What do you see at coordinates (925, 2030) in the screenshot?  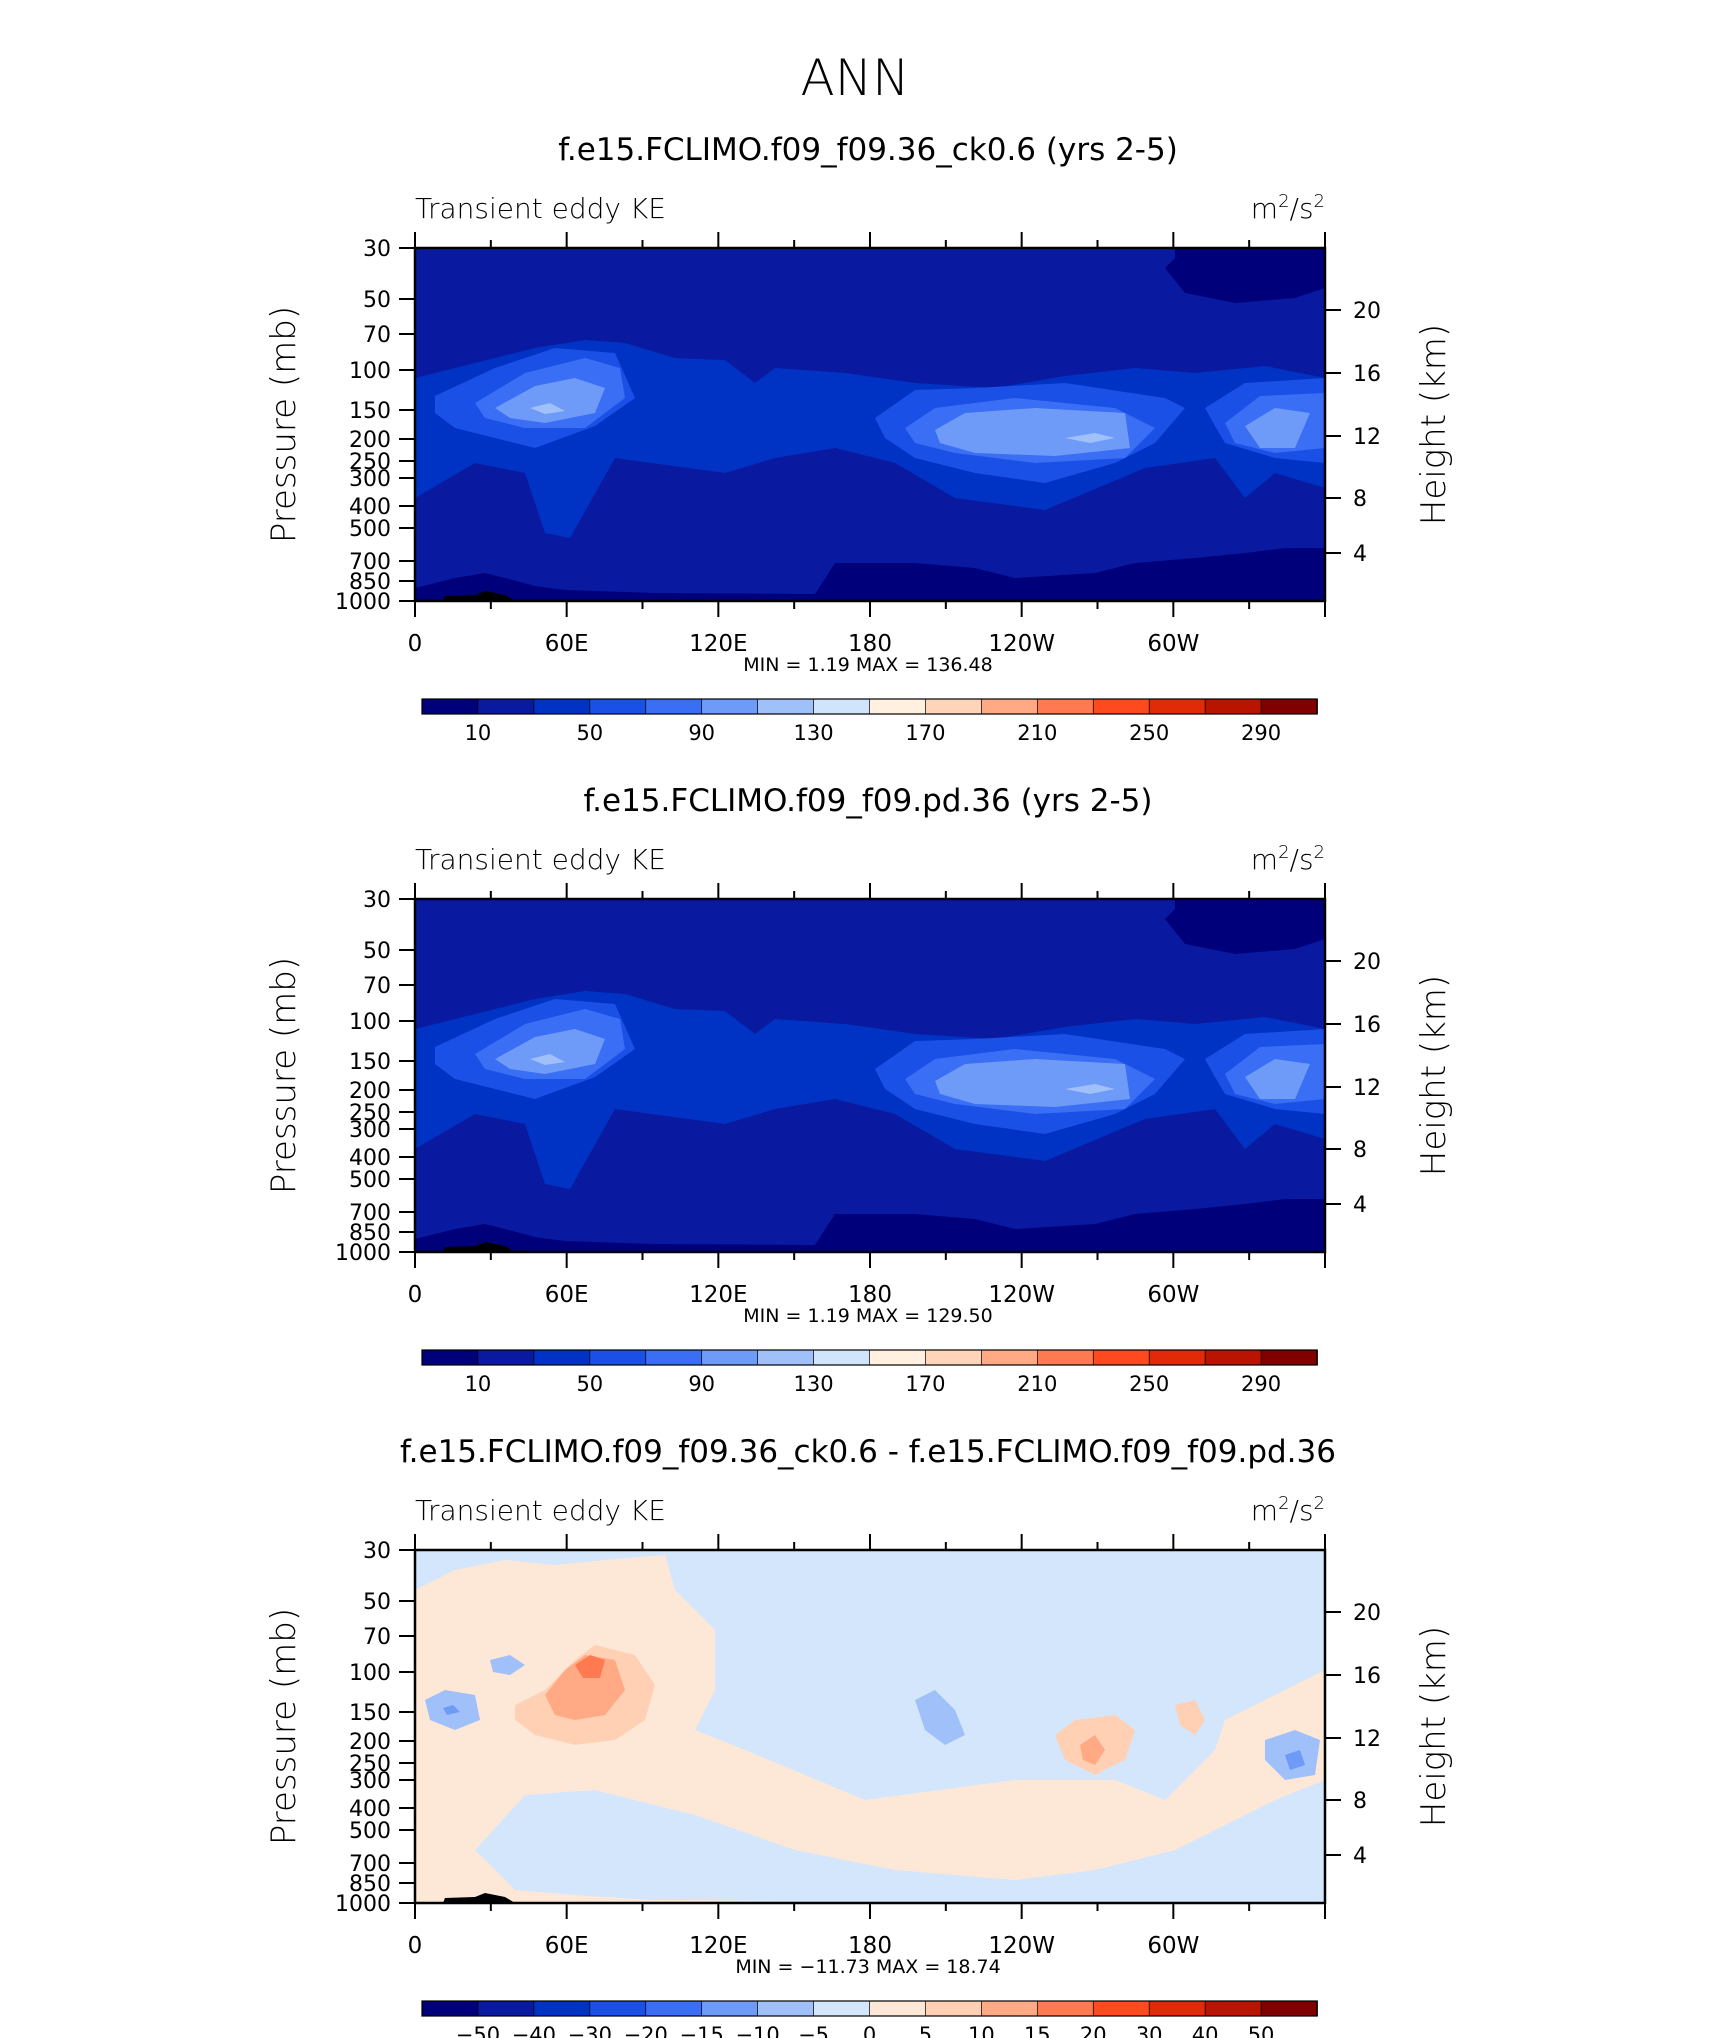 I see `colorbar-label: 5` at bounding box center [925, 2030].